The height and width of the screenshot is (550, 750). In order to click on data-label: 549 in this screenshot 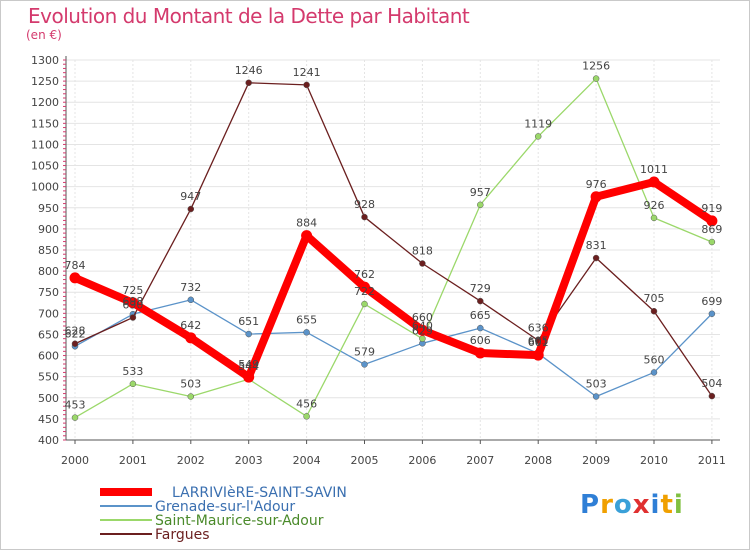, I will do `click(248, 364)`.